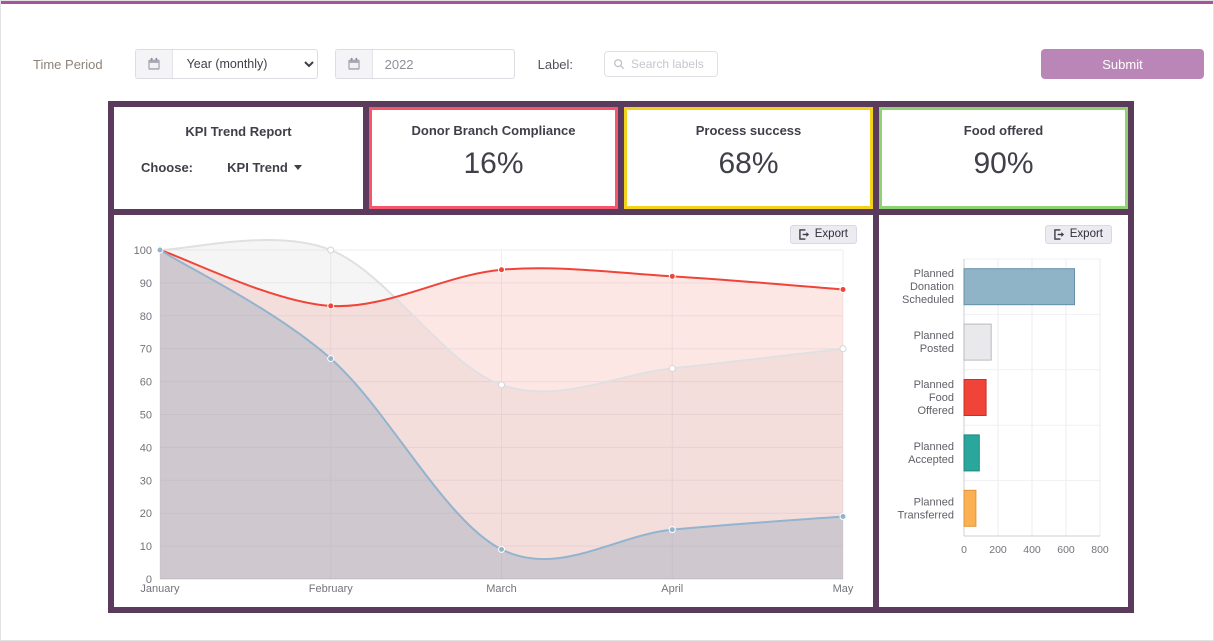 The width and height of the screenshot is (1214, 641). What do you see at coordinates (146, 416) in the screenshot?
I see `svg-text: 50` at bounding box center [146, 416].